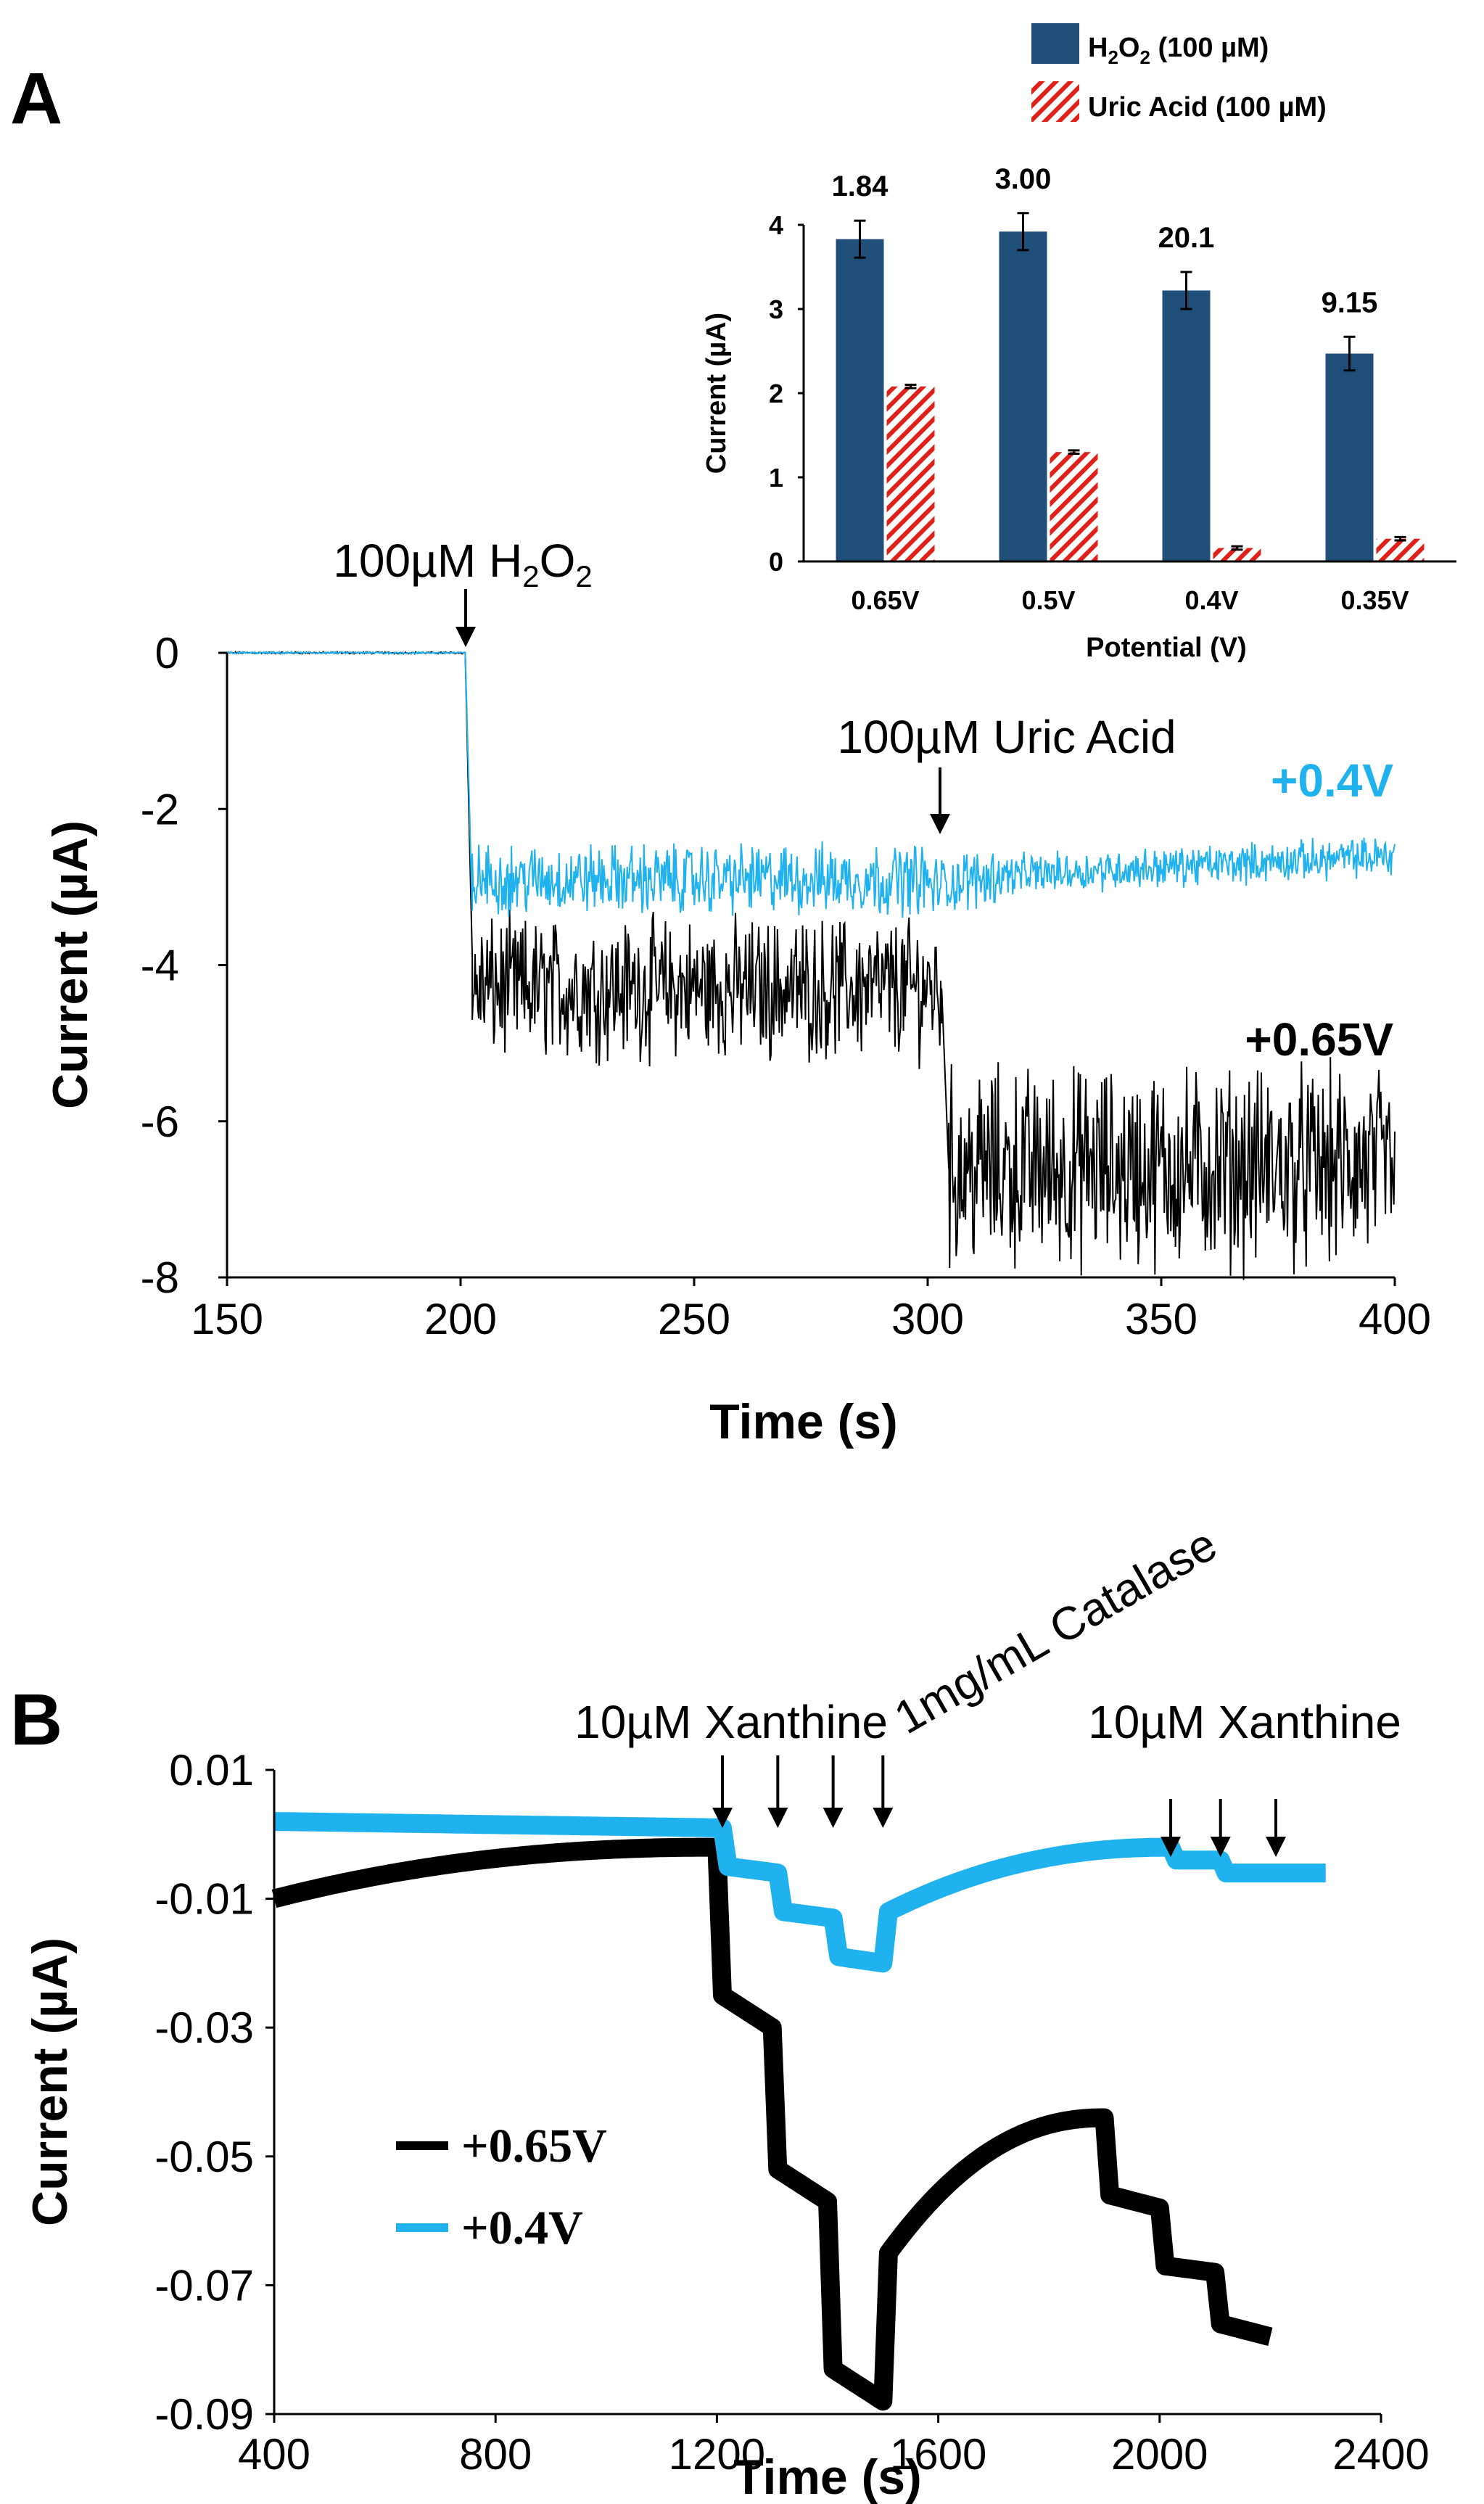 The image size is (1484, 2504). I want to click on inset-y-tick-label: 1, so click(776, 478).